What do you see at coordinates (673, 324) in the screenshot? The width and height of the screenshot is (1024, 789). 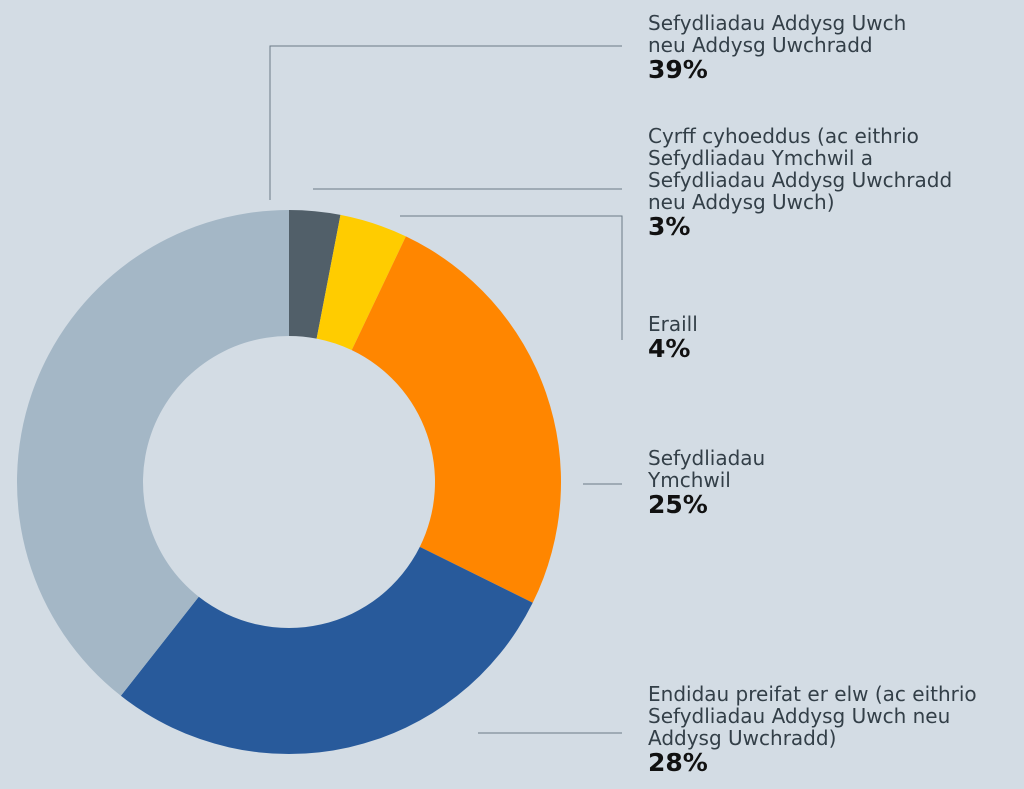 I see `slice-name: Eraill` at bounding box center [673, 324].